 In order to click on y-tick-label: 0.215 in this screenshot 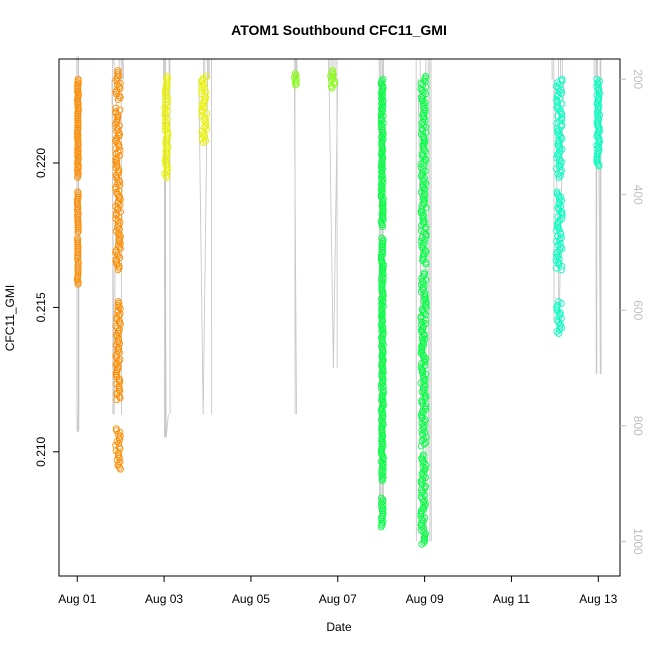, I will do `click(41, 307)`.